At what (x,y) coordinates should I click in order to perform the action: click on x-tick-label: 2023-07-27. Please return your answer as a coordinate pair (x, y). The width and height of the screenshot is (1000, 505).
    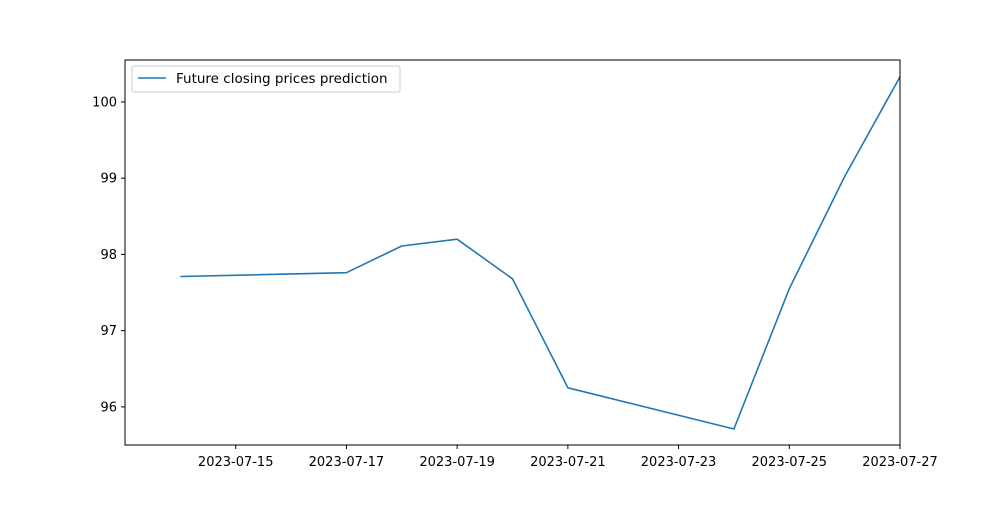
    Looking at the image, I should click on (900, 462).